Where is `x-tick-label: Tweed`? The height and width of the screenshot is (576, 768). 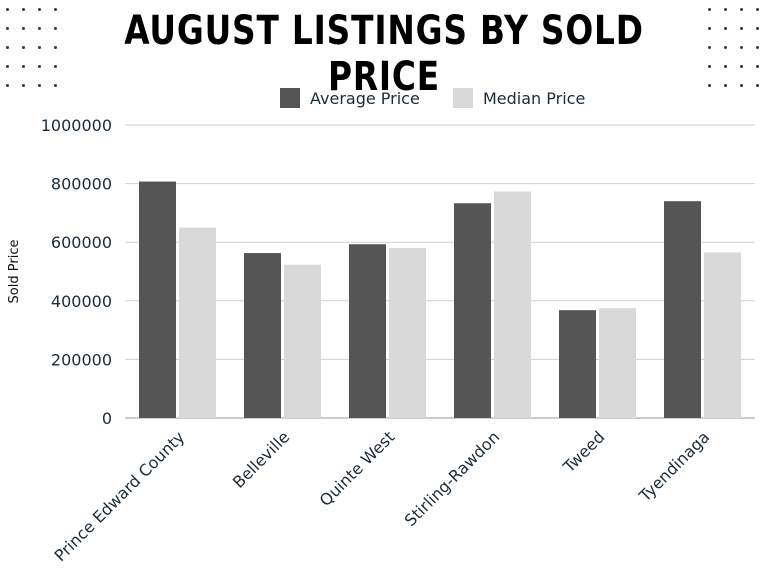 x-tick-label: Tweed is located at coordinates (584, 452).